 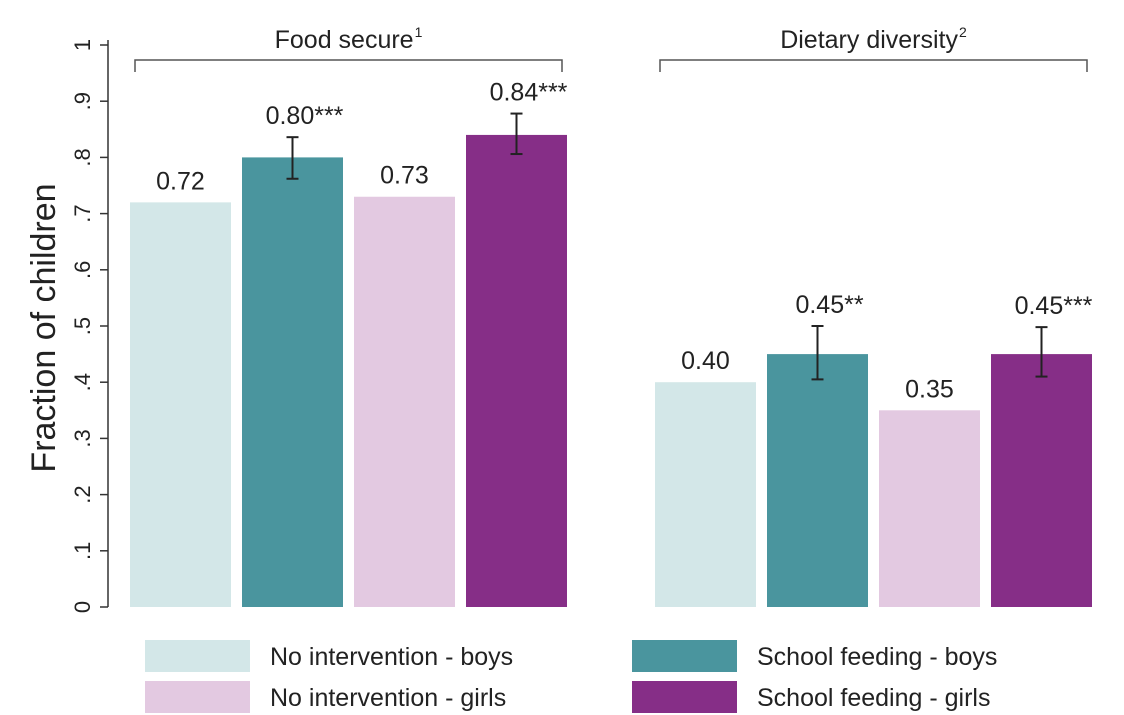 I want to click on group-title: Dietary diversity2, so click(x=873, y=39).